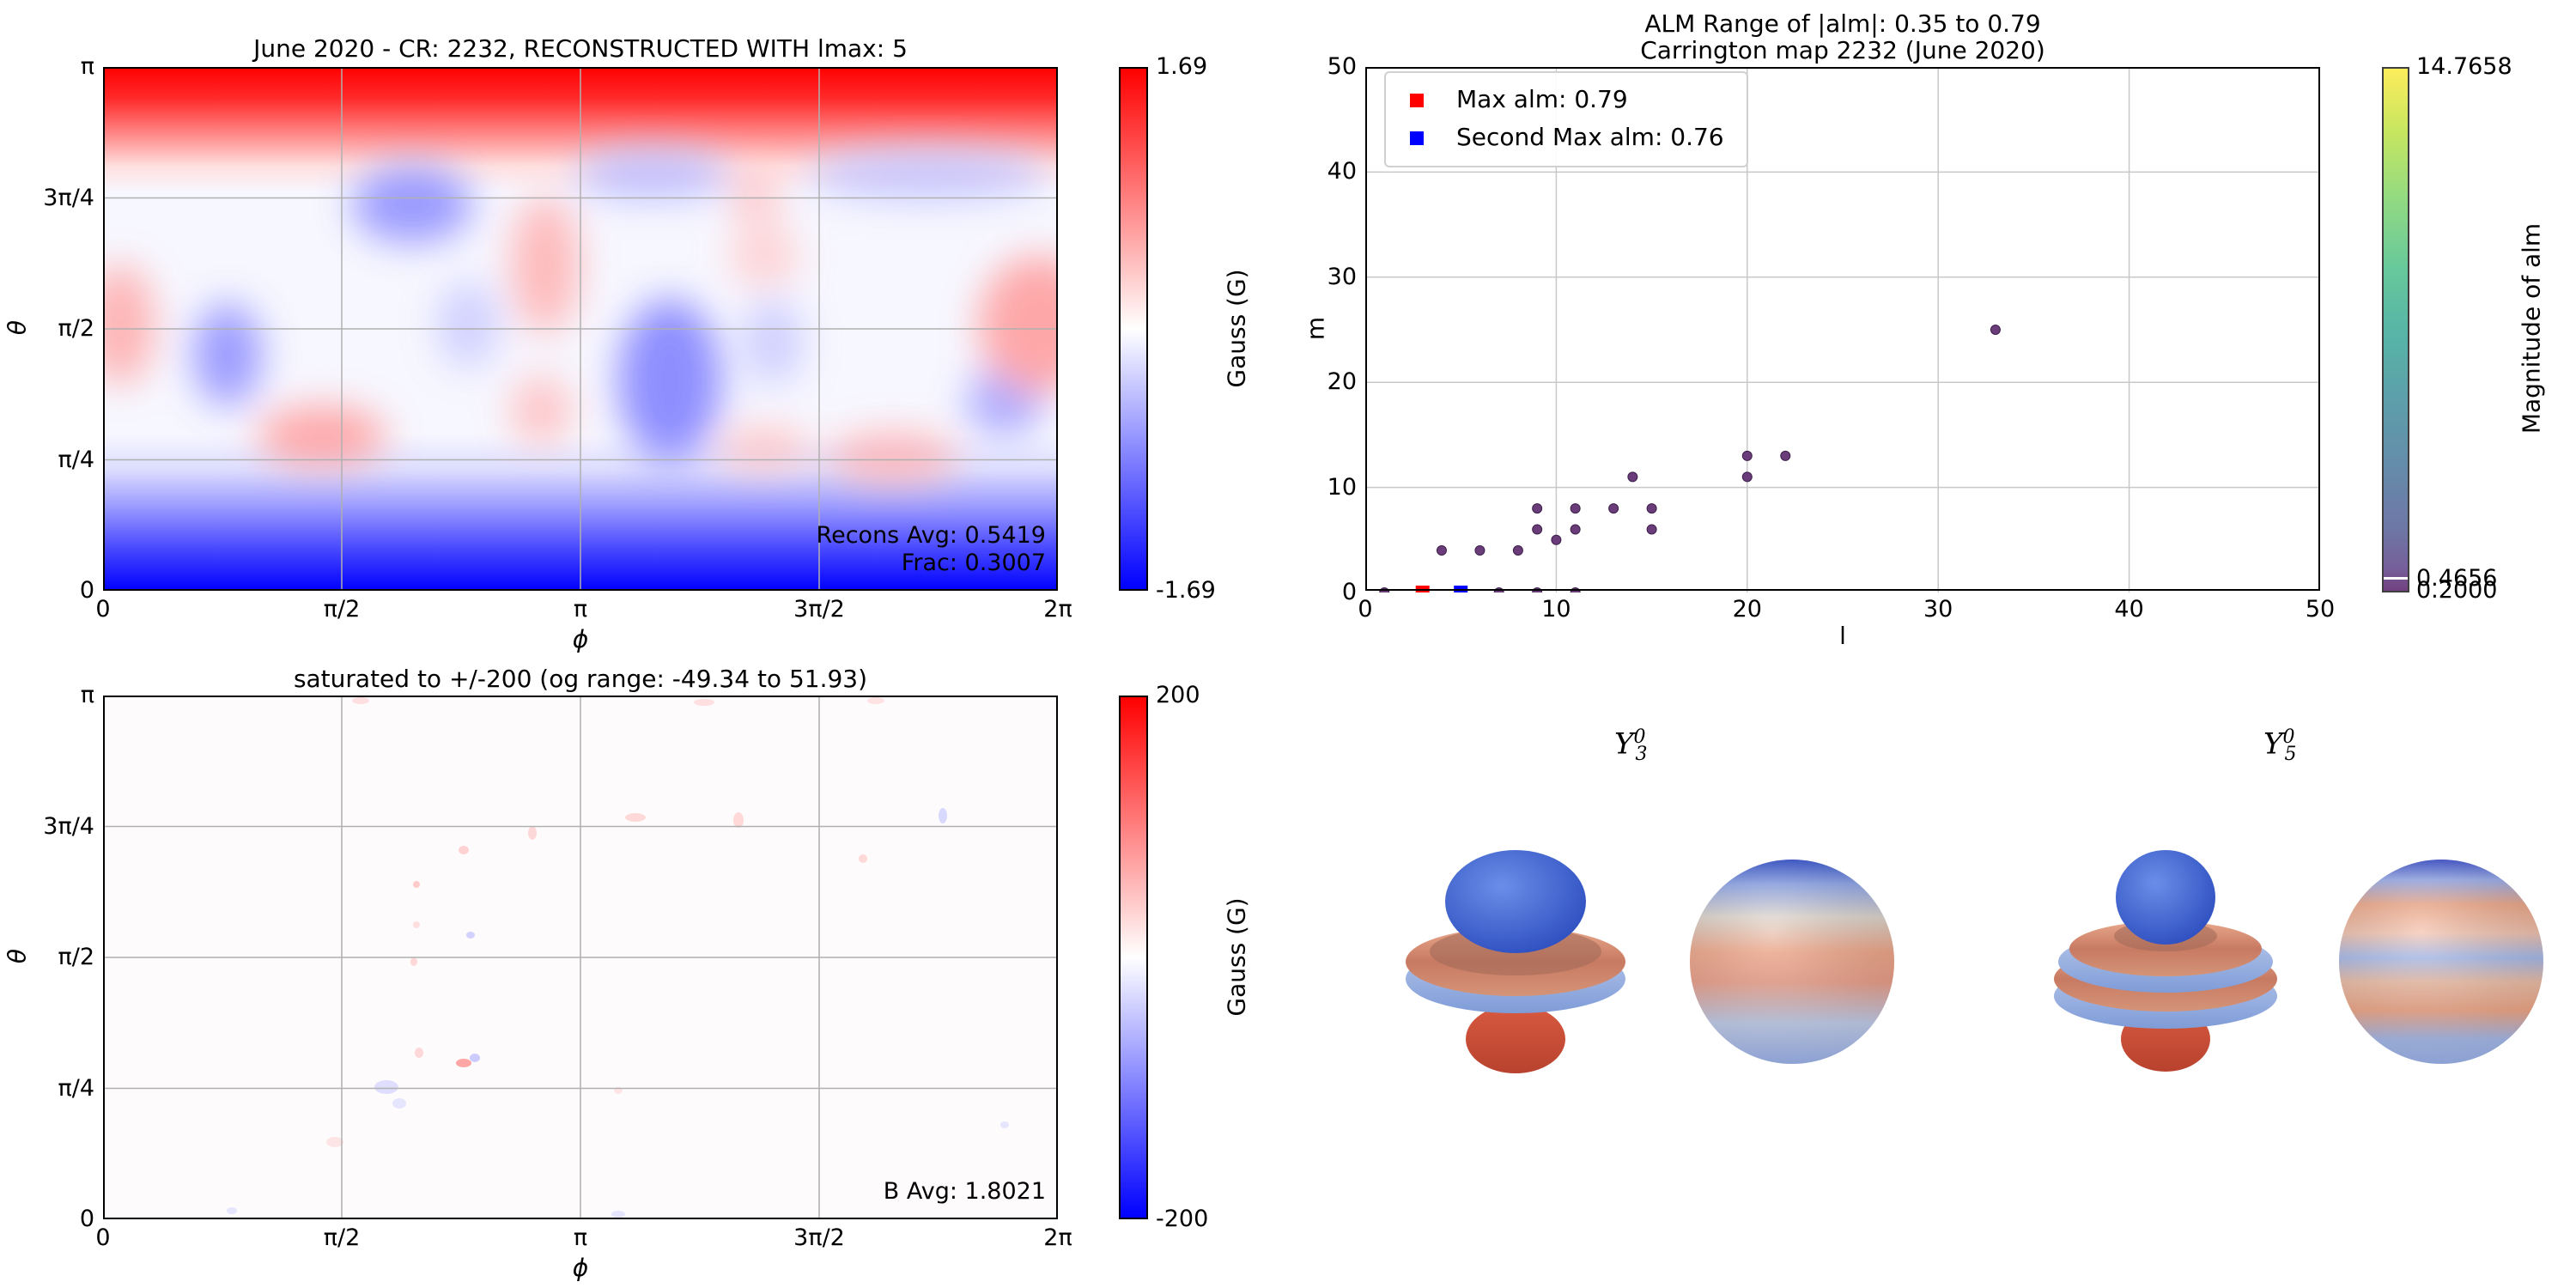 This screenshot has width=2576, height=1288. Describe the element at coordinates (931, 535) in the screenshot. I see `panel1-annotation-avg: Recons Avg: 0.5419` at that location.